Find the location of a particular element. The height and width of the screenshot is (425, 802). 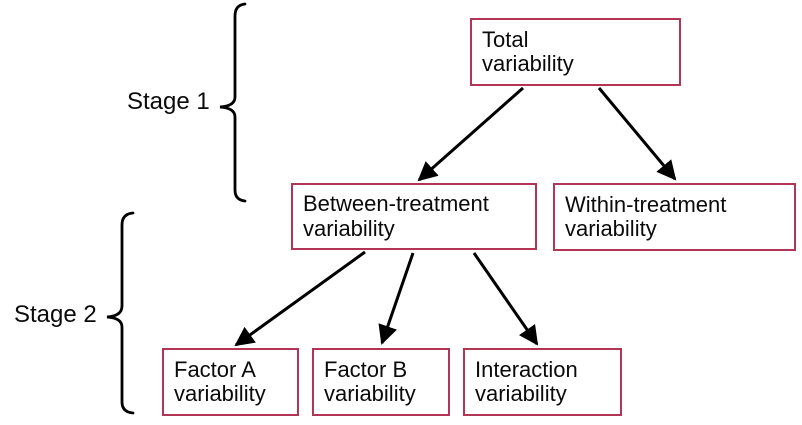

stage-2-label: Stage 2 is located at coordinates (55, 314).